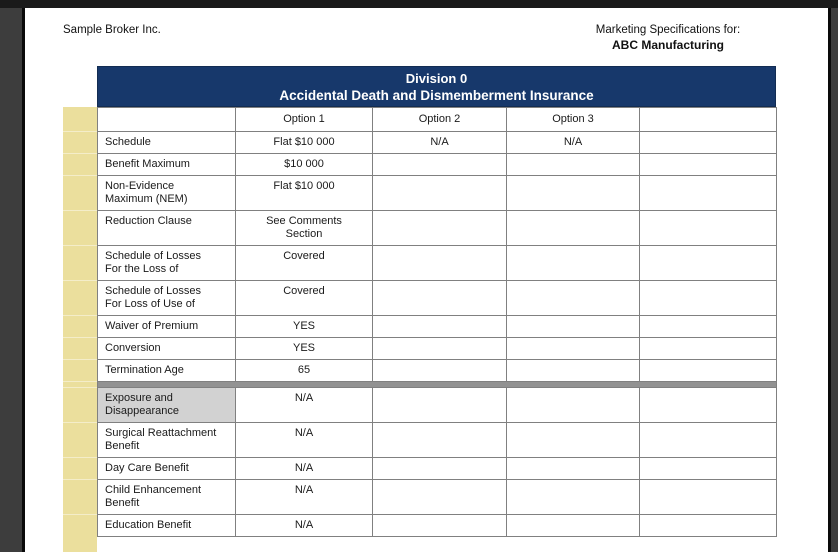 The image size is (838, 552). What do you see at coordinates (573, 119) in the screenshot?
I see `column-header-option3: Option 3` at bounding box center [573, 119].